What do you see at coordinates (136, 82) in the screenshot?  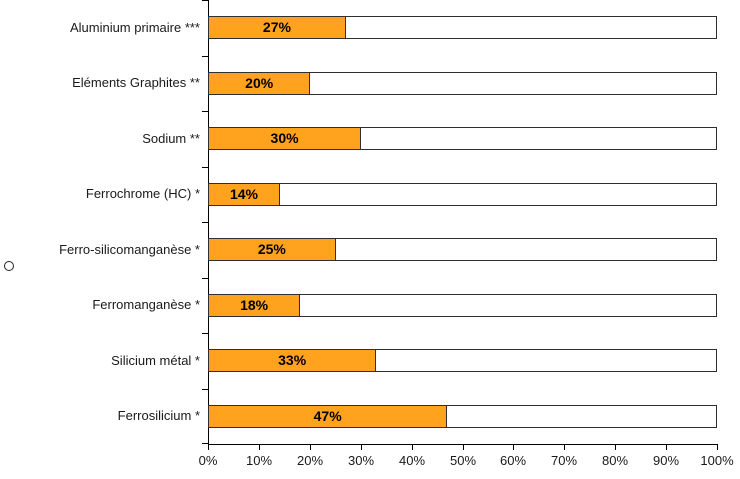 I see `category-label: Eléments Graphites **` at bounding box center [136, 82].